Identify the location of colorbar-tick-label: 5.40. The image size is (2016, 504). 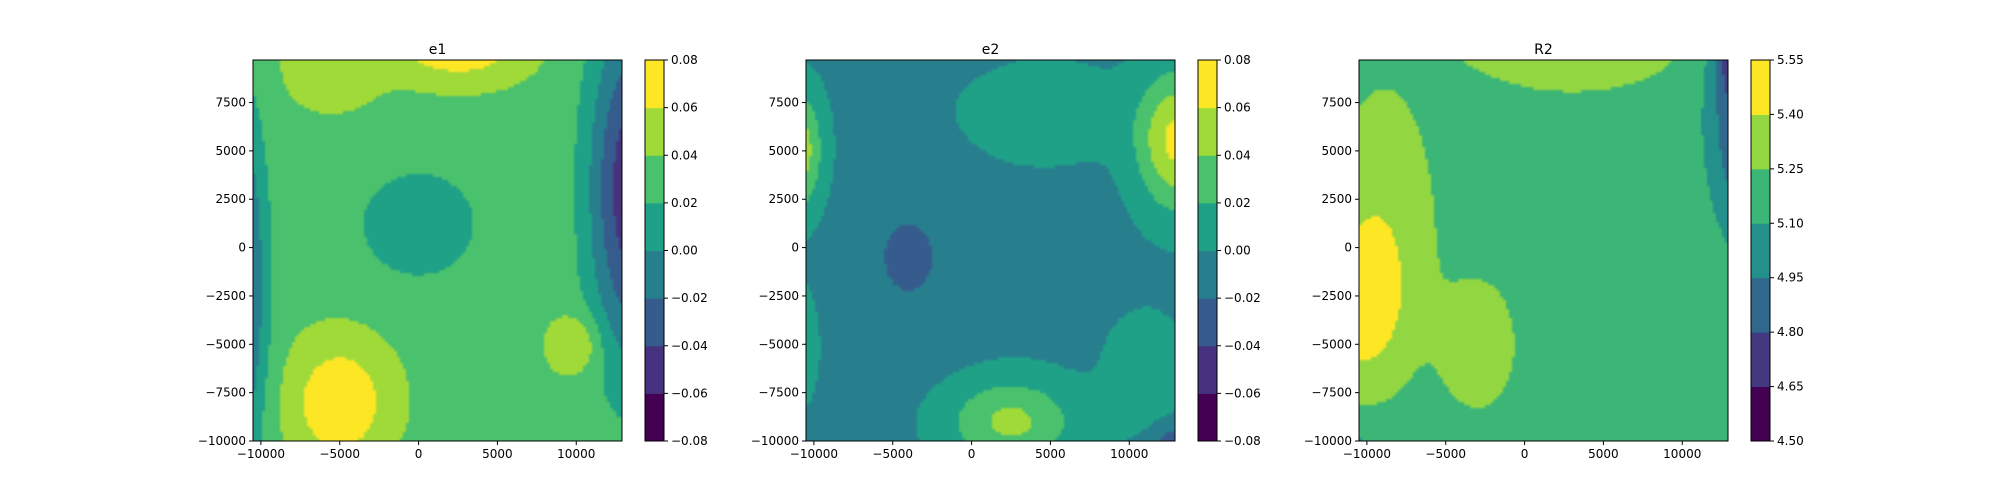
(1790, 114).